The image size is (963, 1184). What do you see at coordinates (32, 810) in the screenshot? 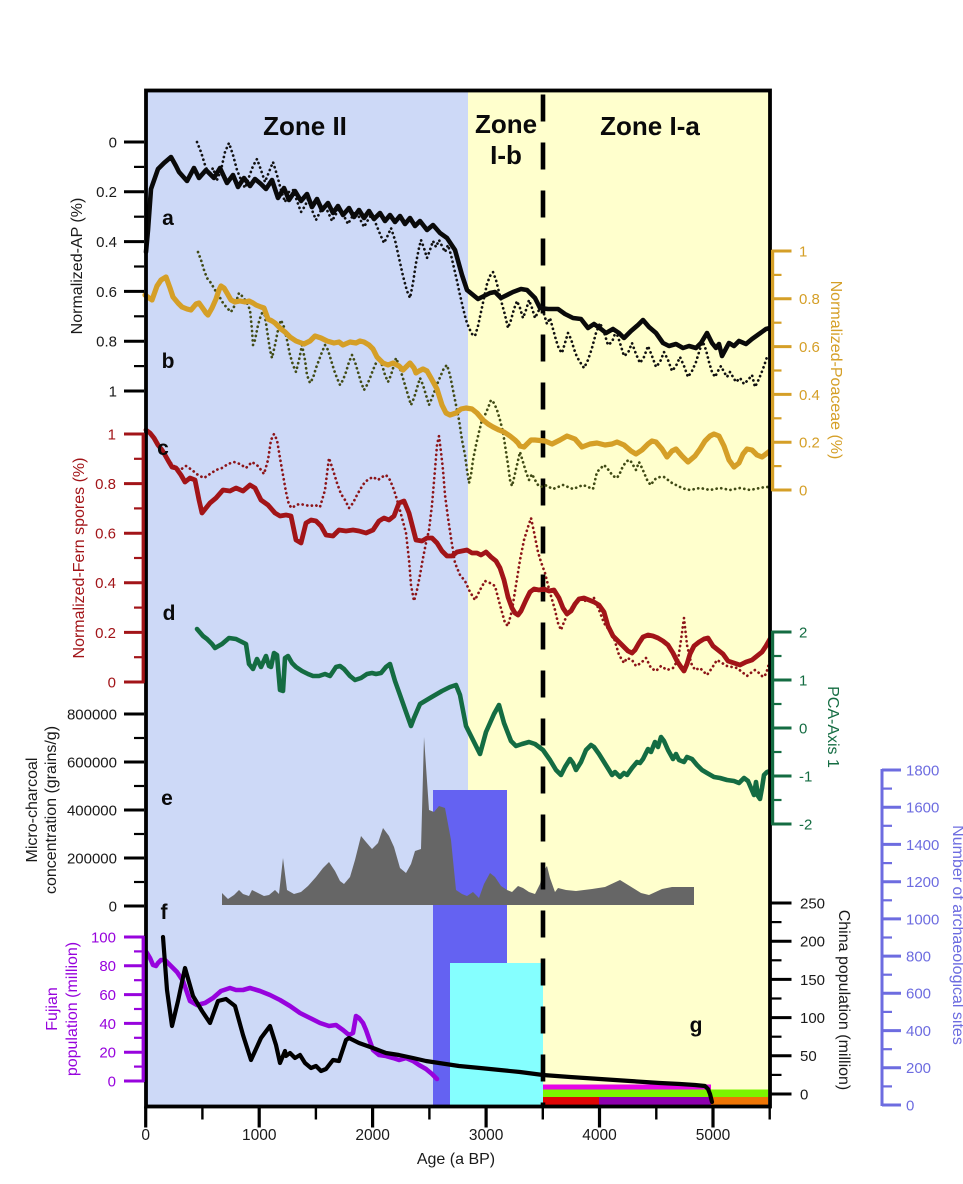
I see `svg-text: Micro-charcoal` at bounding box center [32, 810].